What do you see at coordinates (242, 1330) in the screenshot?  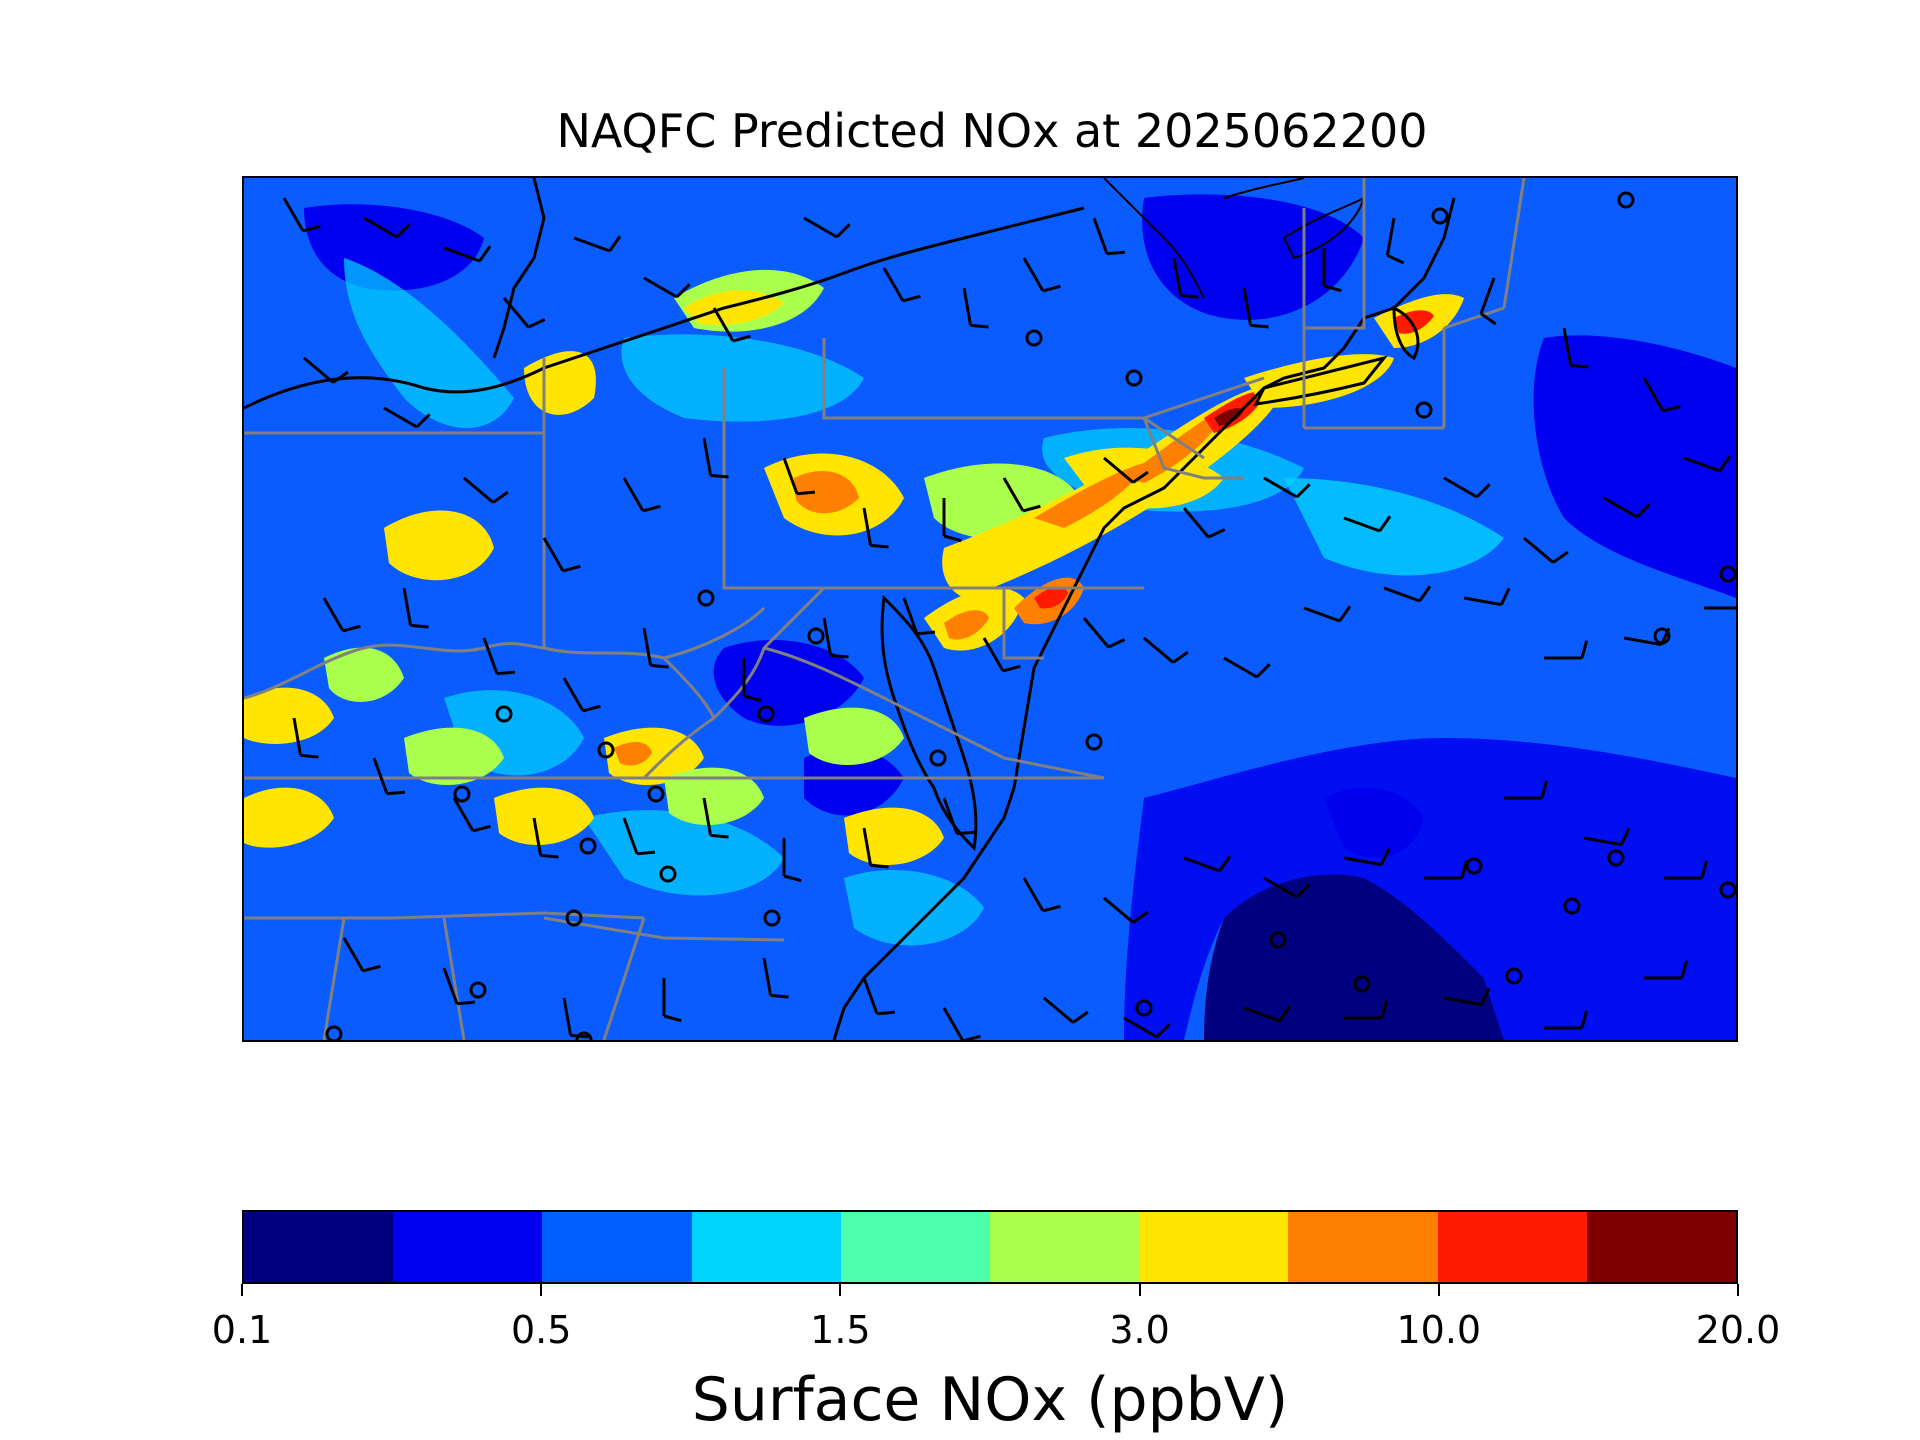 I see `colorbar-tick-label: 0.1` at bounding box center [242, 1330].